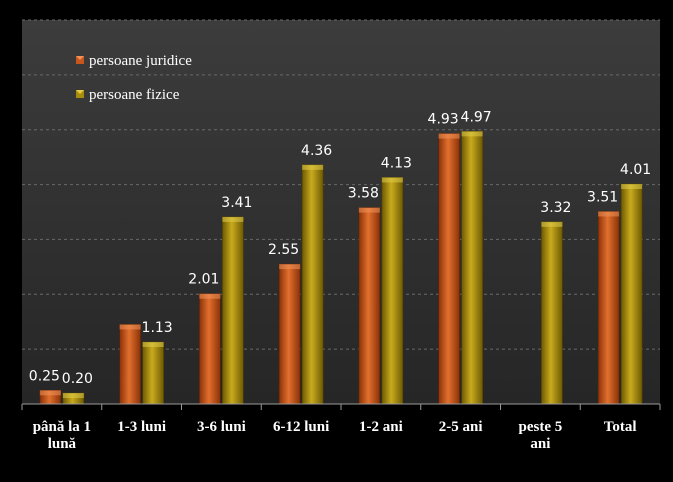 The height and width of the screenshot is (482, 673). I want to click on value-label: 4.13, so click(396, 163).